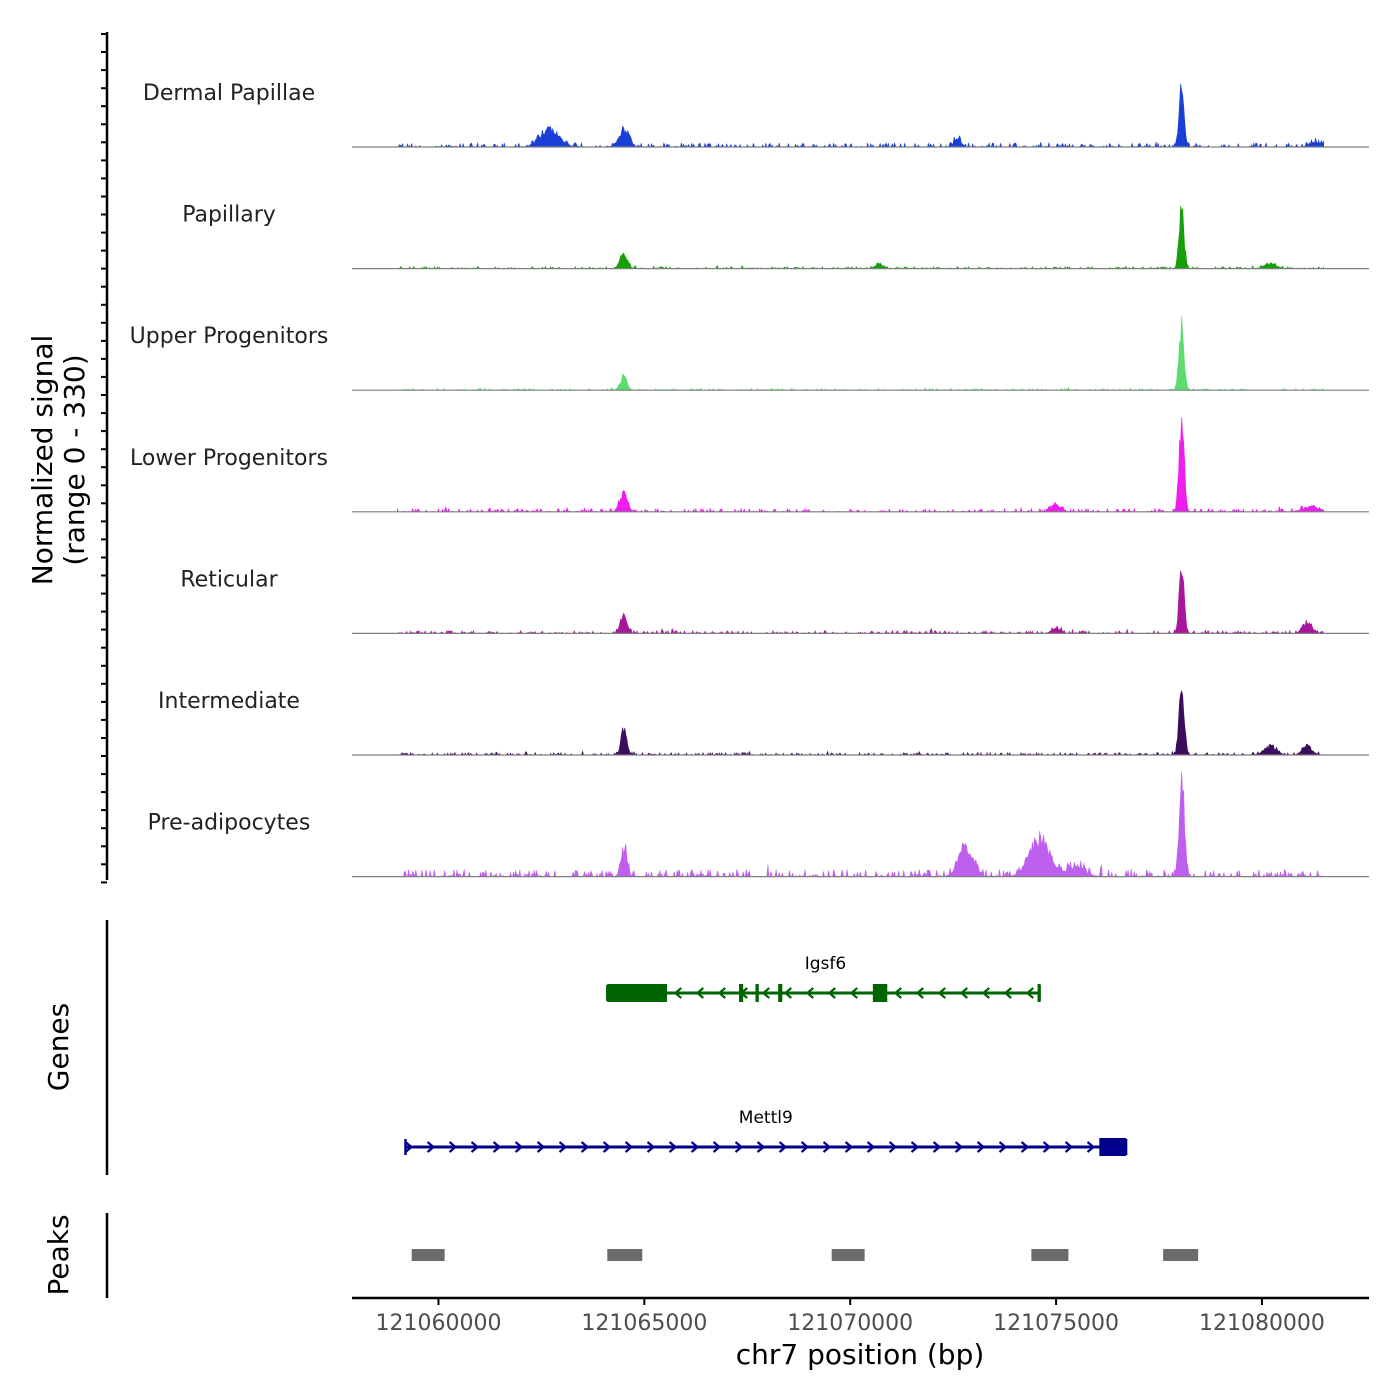  I want to click on track-label: Intermediate, so click(229, 701).